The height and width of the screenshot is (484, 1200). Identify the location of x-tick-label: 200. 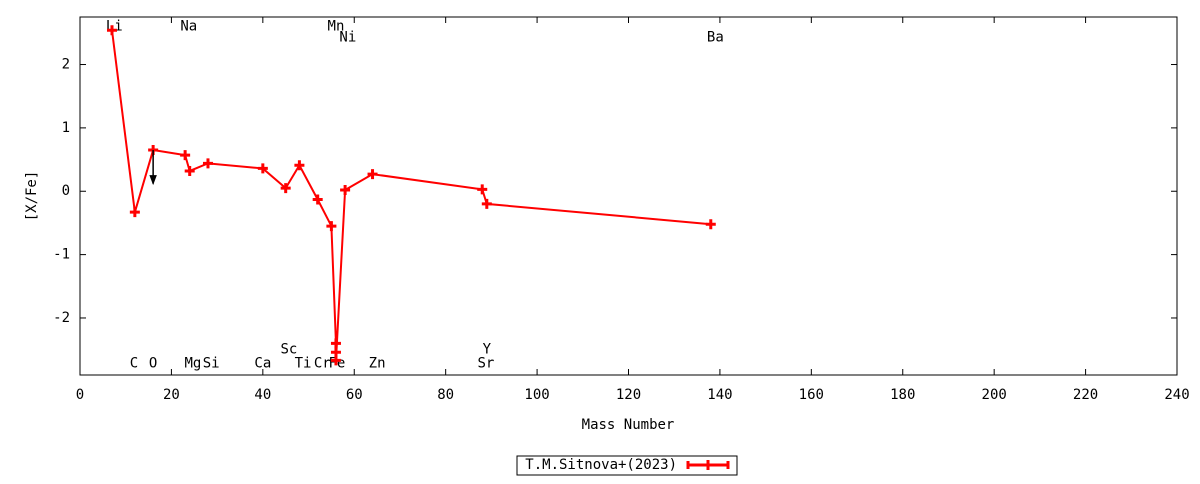
(994, 395).